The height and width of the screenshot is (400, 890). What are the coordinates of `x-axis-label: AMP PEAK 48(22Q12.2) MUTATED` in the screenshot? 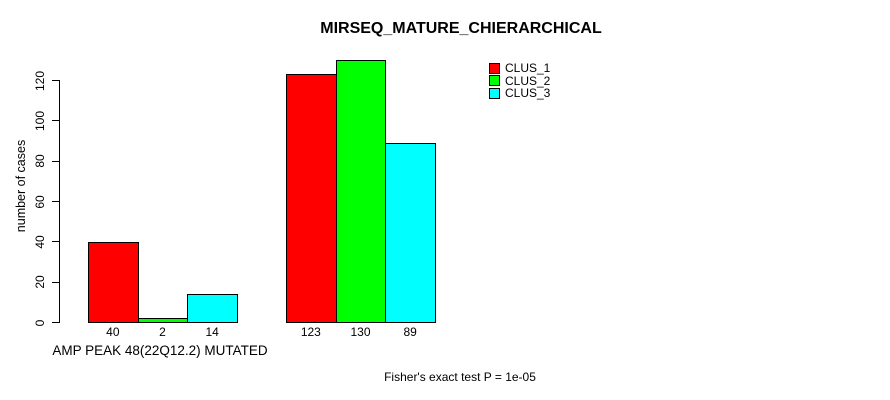 It's located at (160, 350).